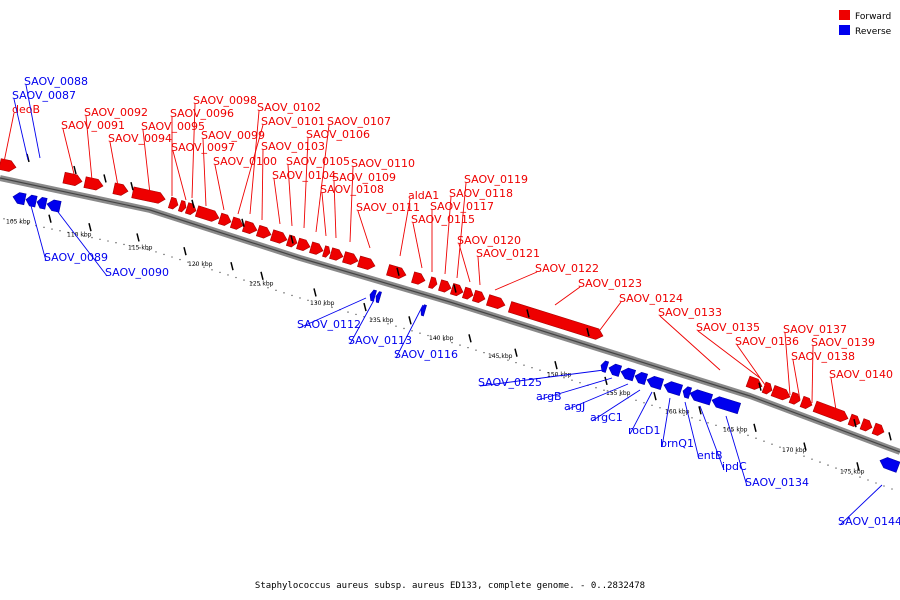 The height and width of the screenshot is (600, 900). I want to click on forward-gene-label-31: SAOV_0133, so click(690, 312).